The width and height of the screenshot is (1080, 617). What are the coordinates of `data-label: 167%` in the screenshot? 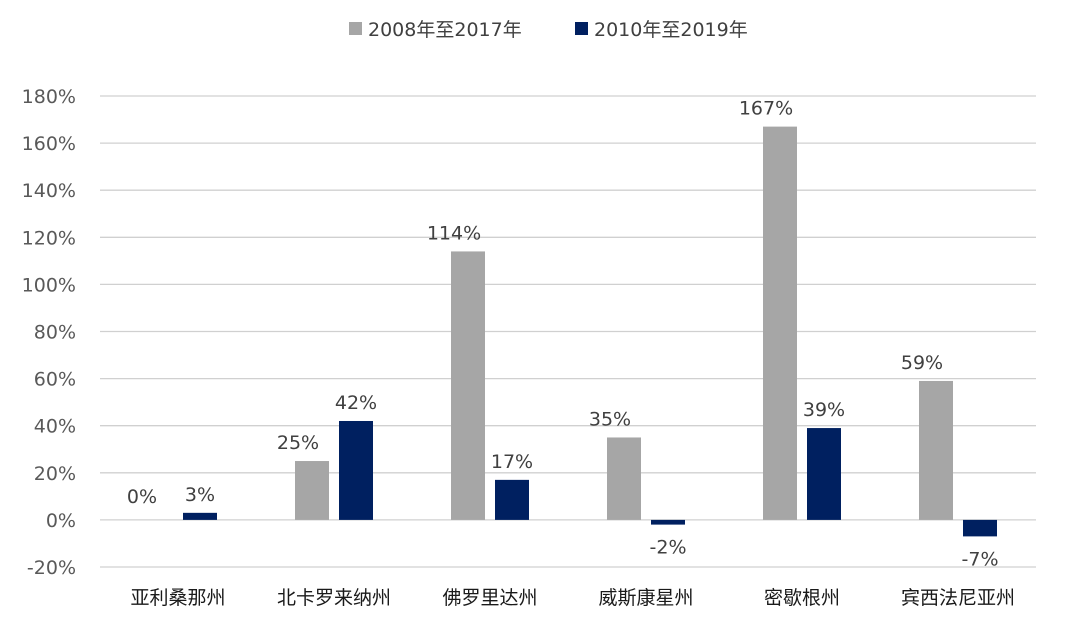 It's located at (766, 109).